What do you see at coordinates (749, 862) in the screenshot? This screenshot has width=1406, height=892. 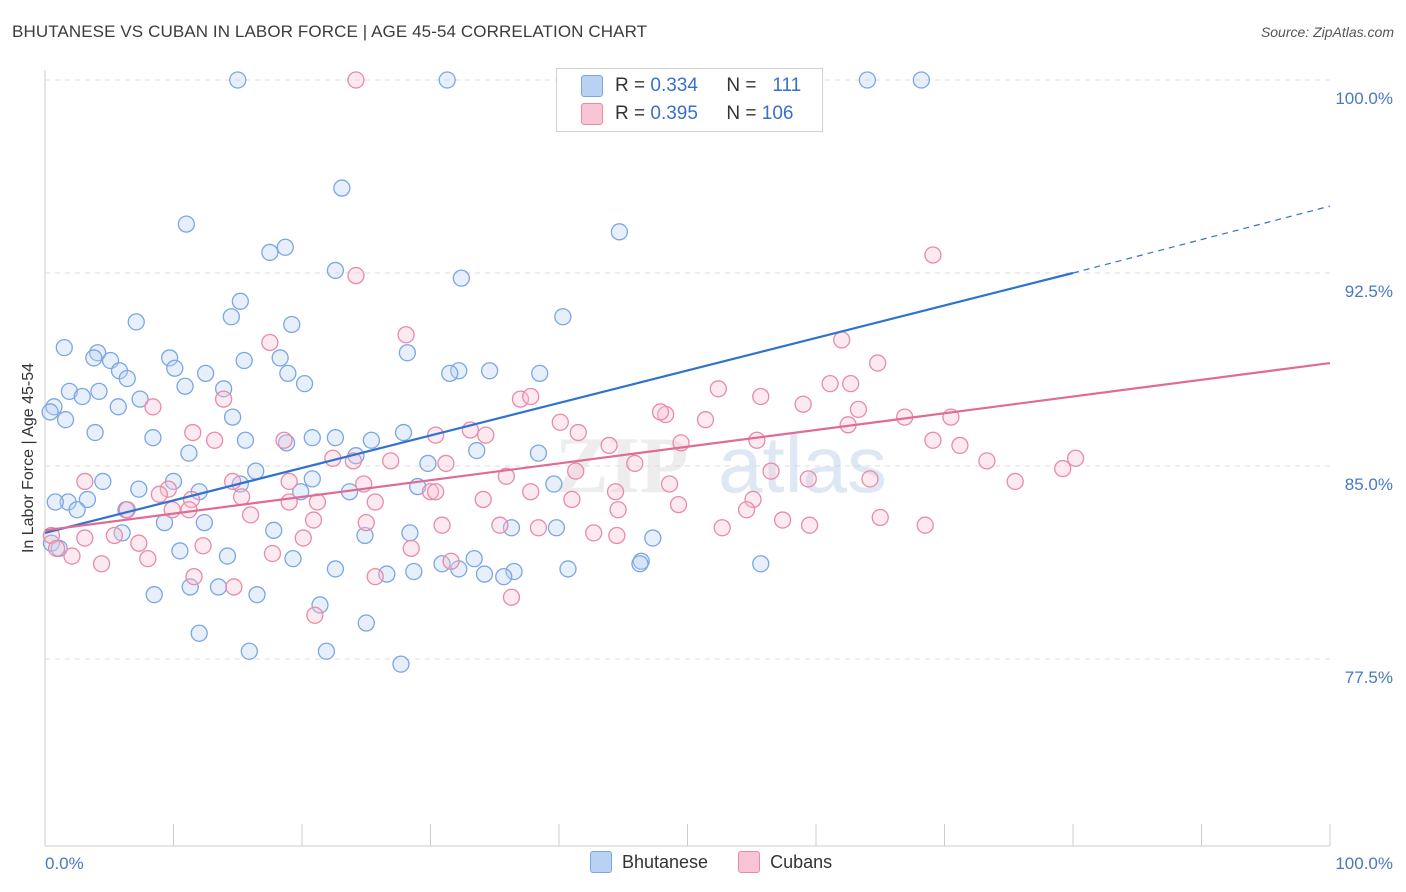 I see `bottom-legend-swatch-cubans` at bounding box center [749, 862].